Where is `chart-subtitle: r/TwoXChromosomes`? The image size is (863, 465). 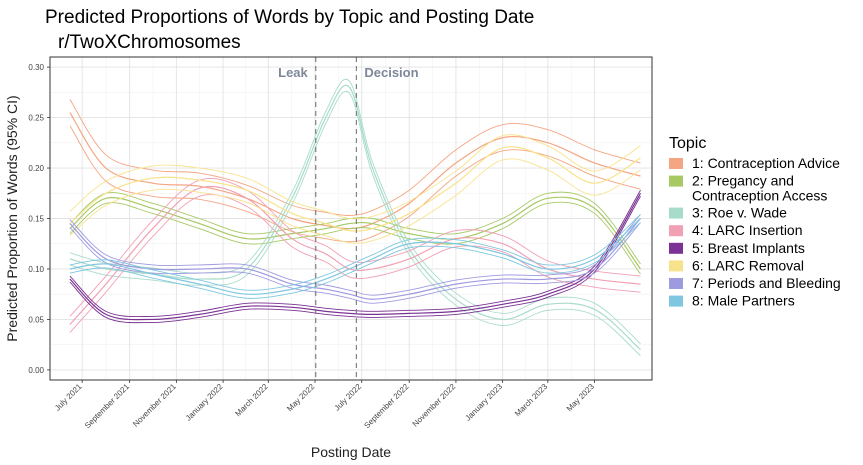 chart-subtitle: r/TwoXChromosomes is located at coordinates (149, 42).